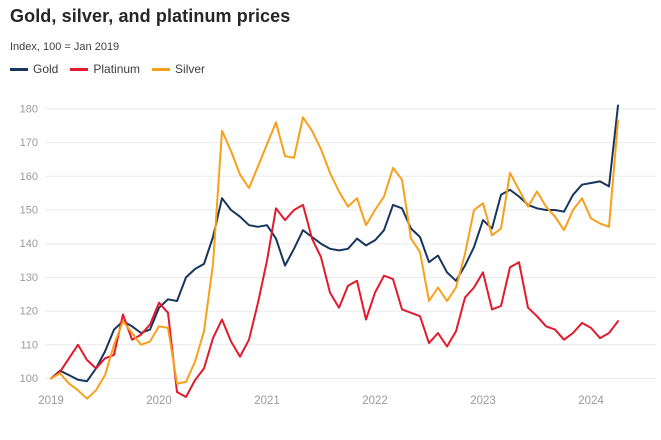 Image resolution: width=661 pixels, height=440 pixels. Describe the element at coordinates (267, 401) in the screenshot. I see `x-tick-label: 2021` at that location.